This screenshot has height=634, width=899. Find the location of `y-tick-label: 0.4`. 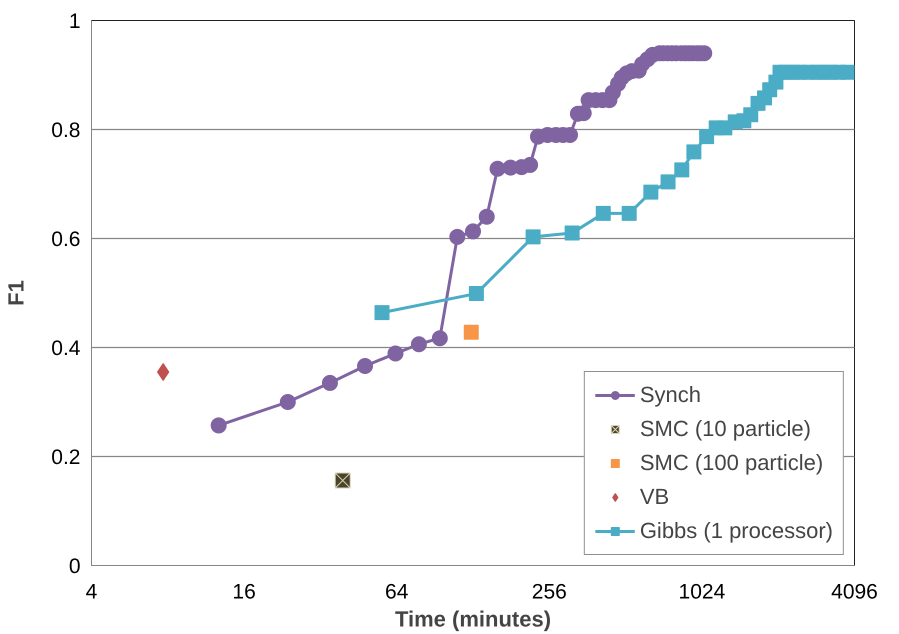

y-tick-label: 0.4 is located at coordinates (66, 348).